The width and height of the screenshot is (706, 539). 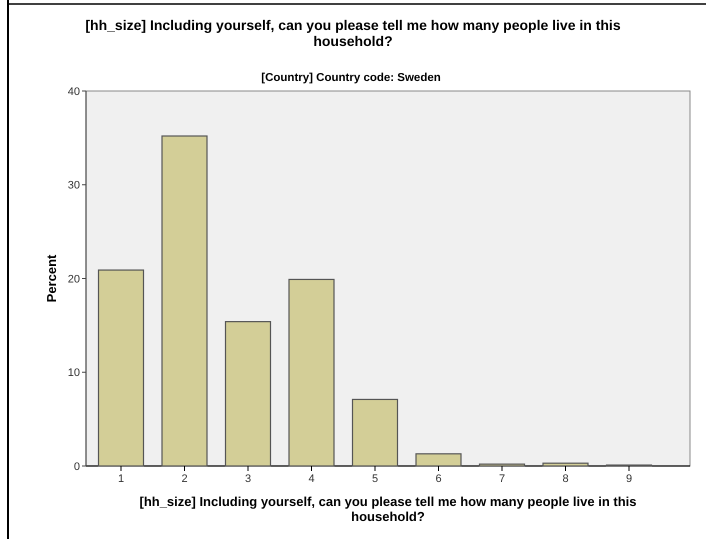 What do you see at coordinates (629, 479) in the screenshot?
I see `x-tick-label: 9` at bounding box center [629, 479].